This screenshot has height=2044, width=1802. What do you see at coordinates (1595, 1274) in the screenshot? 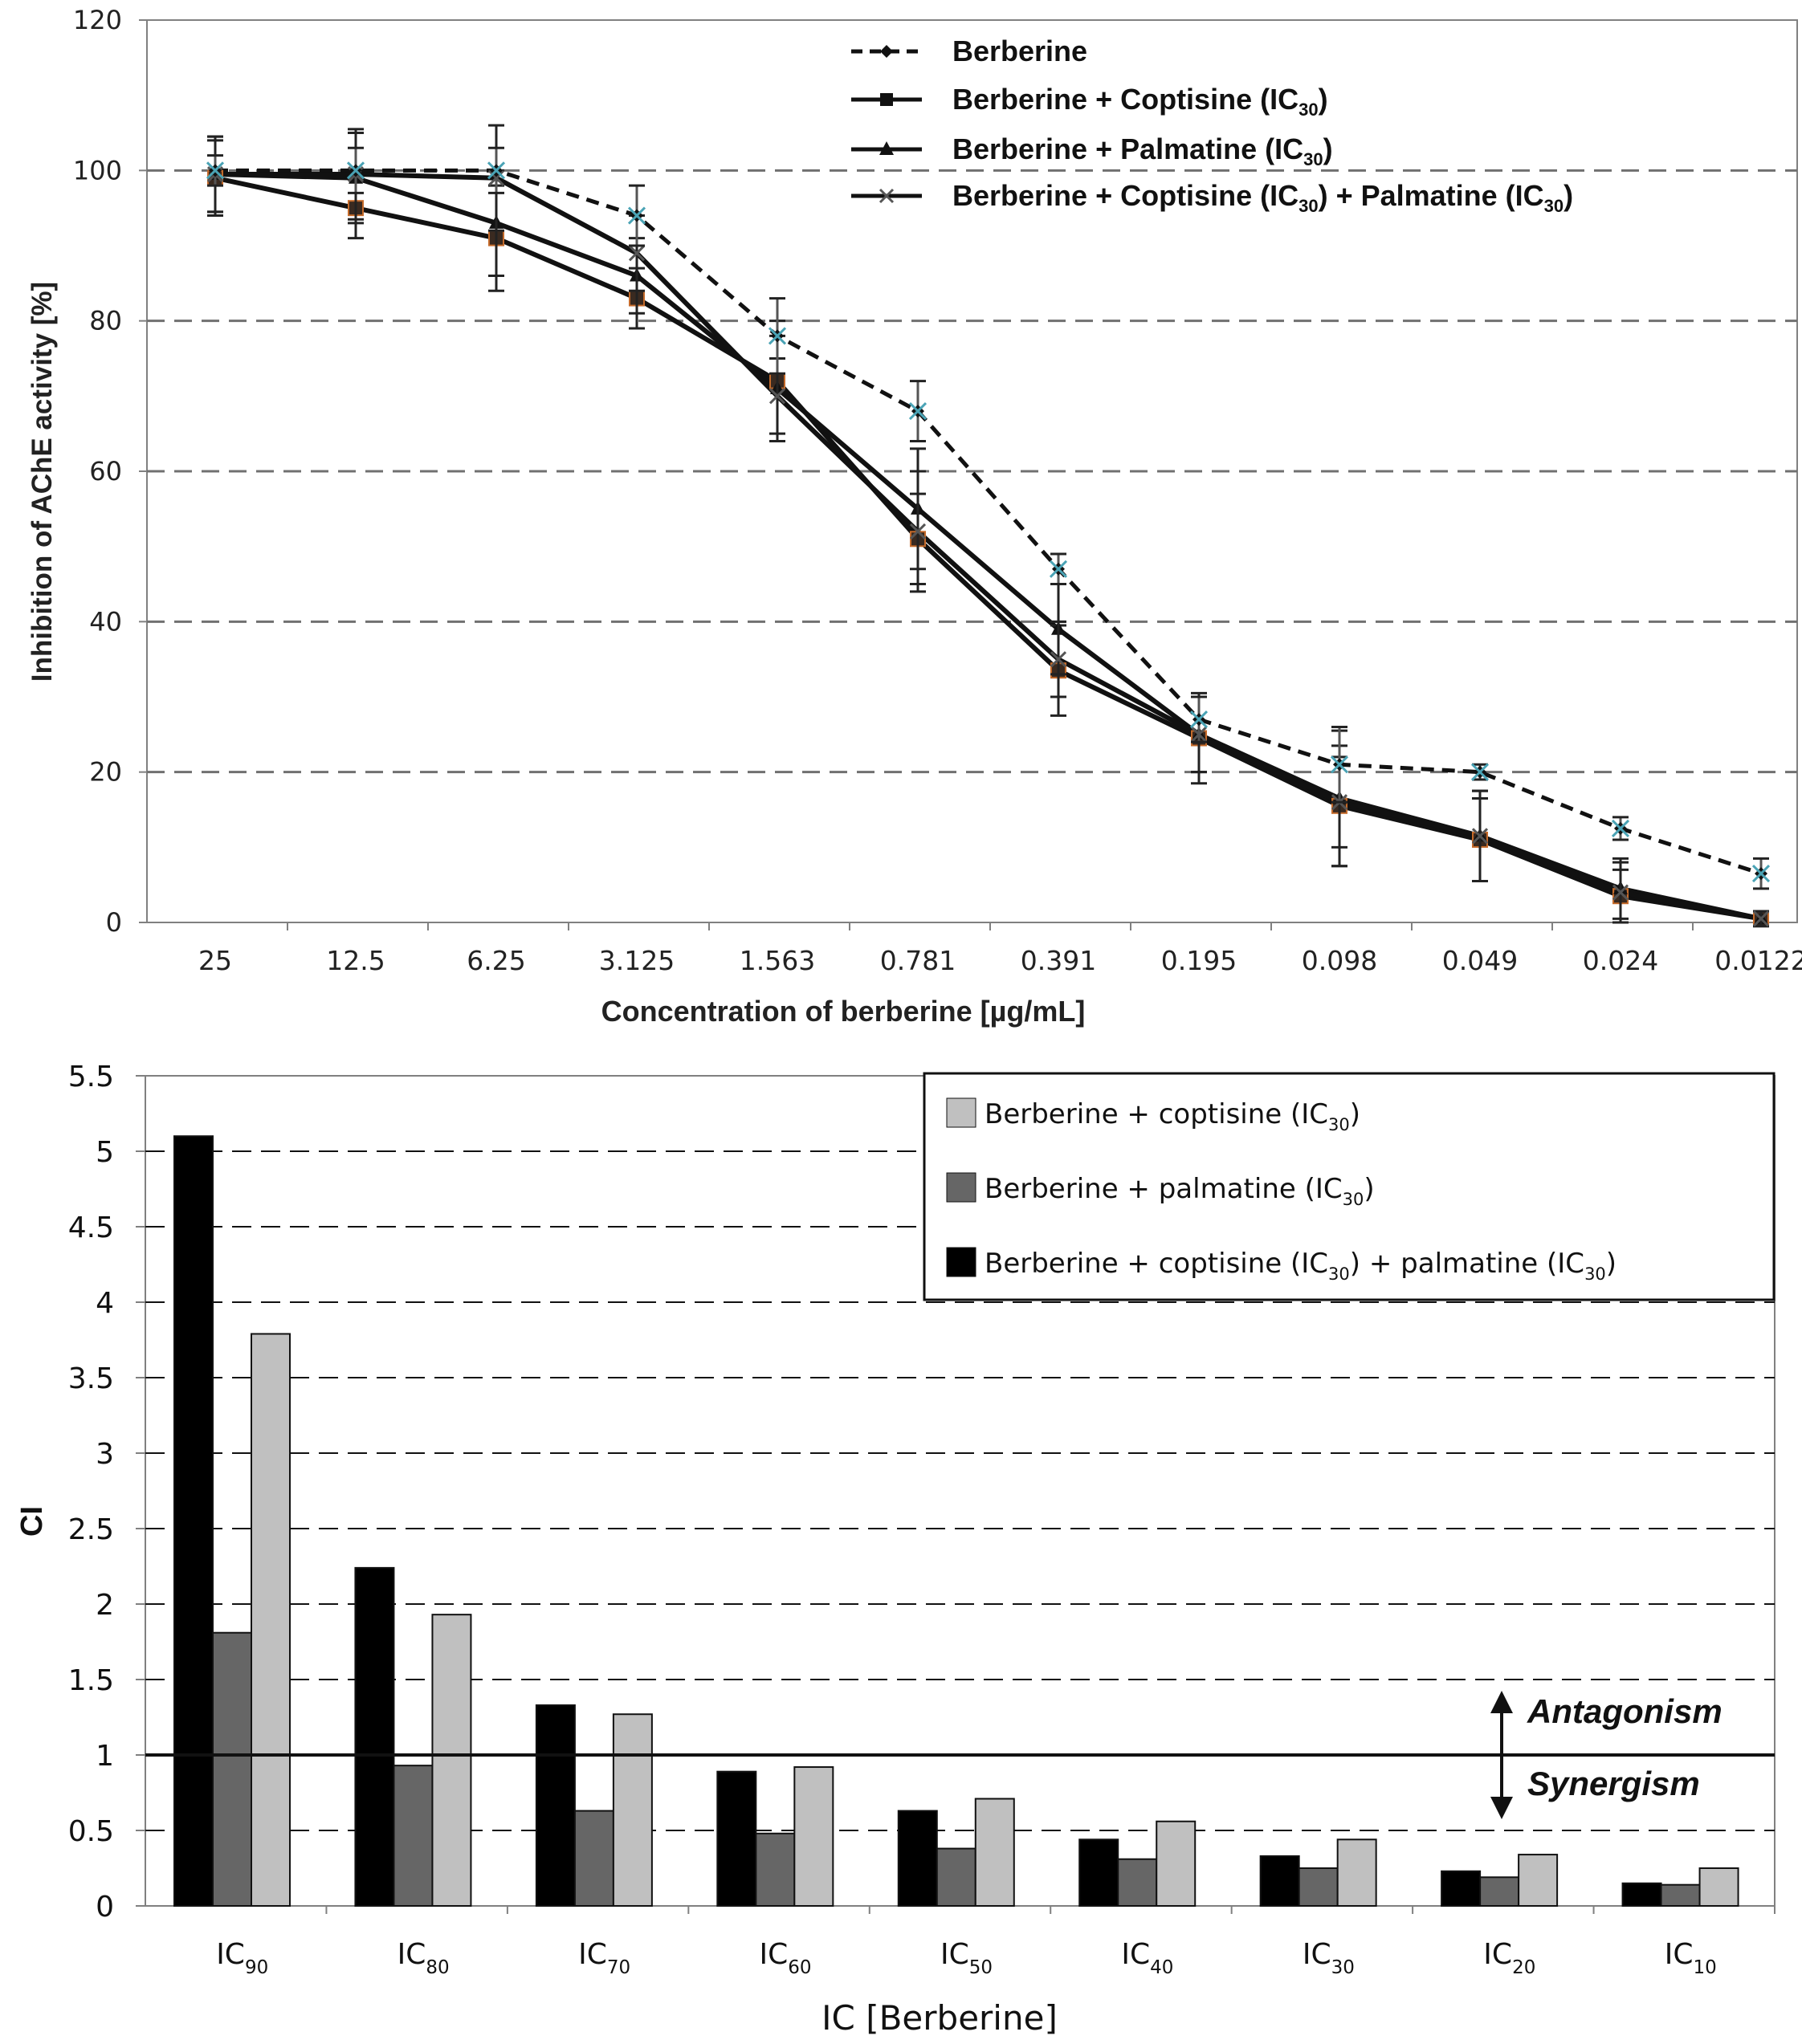
I see `bar-legend-entry-2-subscript: 30` at bounding box center [1595, 1274].